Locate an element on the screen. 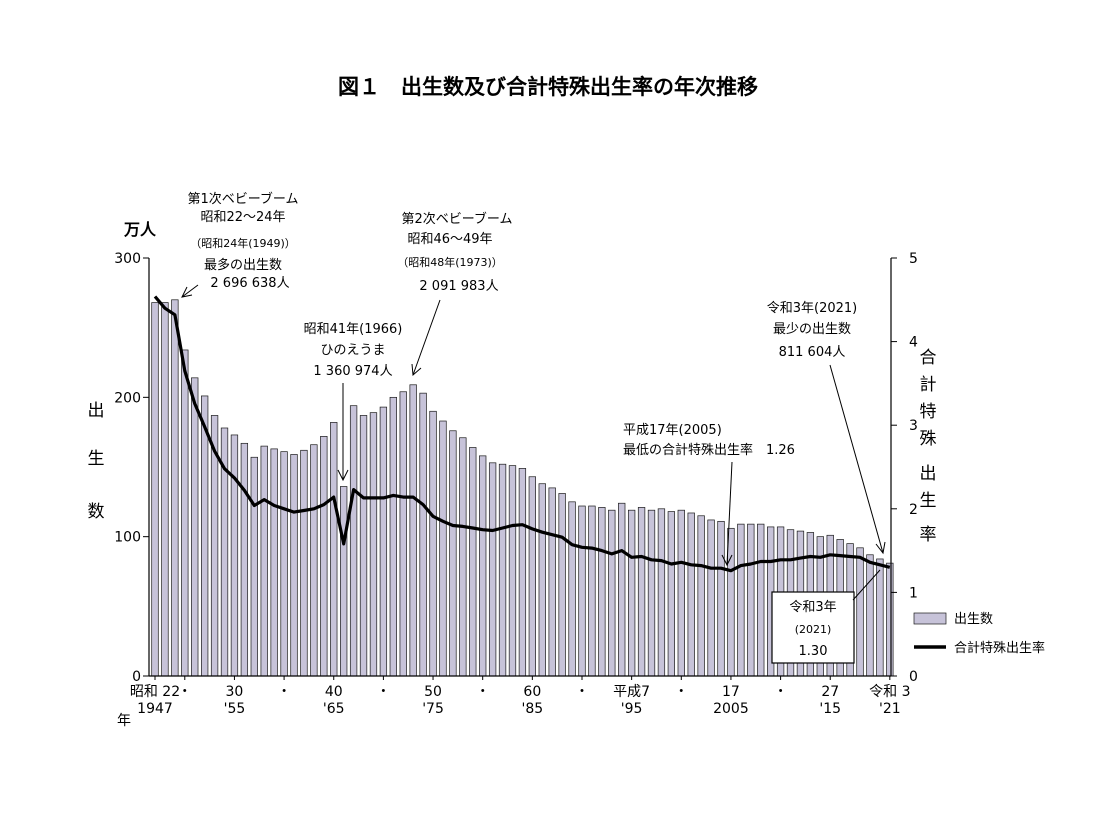 The image size is (1114, 839). annotation-boom2-arrowhead is located at coordinates (416, 370).